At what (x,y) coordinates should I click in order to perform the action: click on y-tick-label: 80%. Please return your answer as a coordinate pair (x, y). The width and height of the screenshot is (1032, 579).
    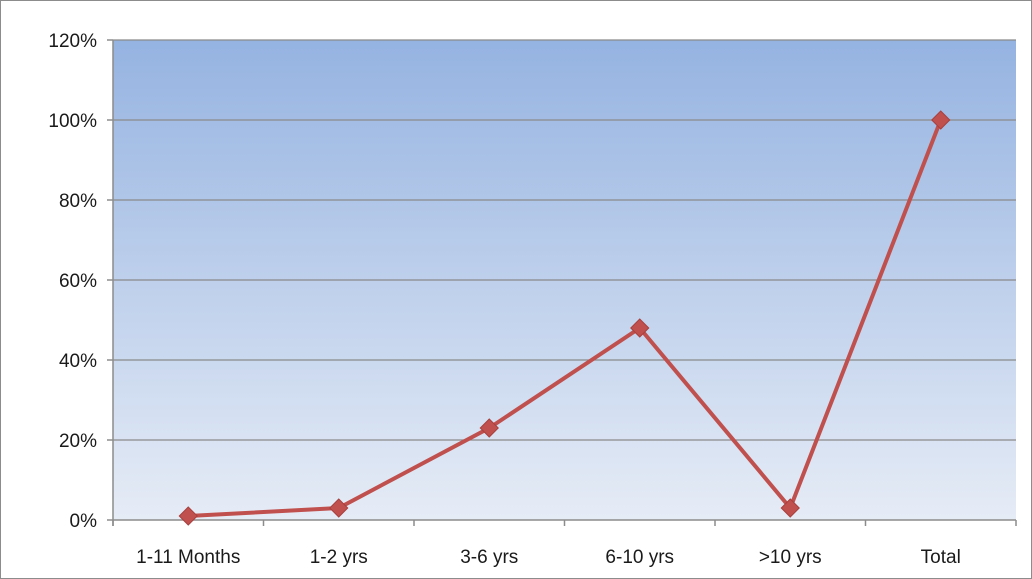
    Looking at the image, I should click on (78, 201).